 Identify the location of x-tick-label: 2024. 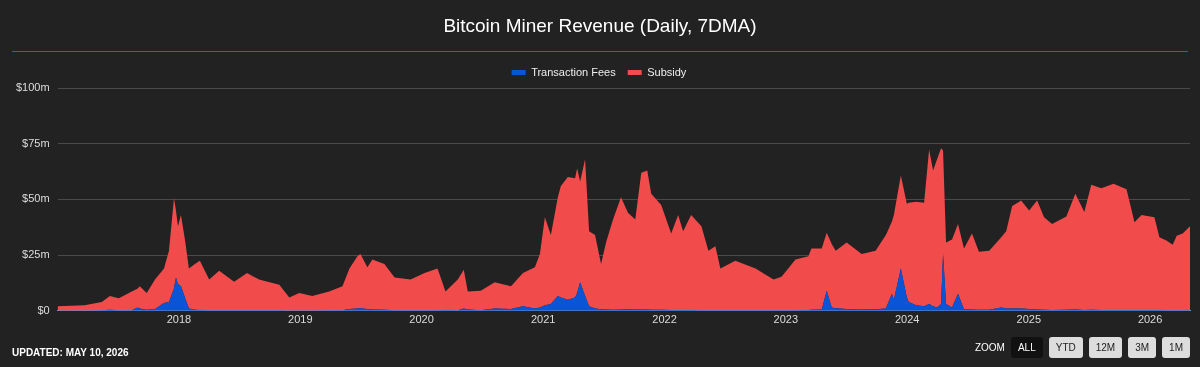
(907, 319).